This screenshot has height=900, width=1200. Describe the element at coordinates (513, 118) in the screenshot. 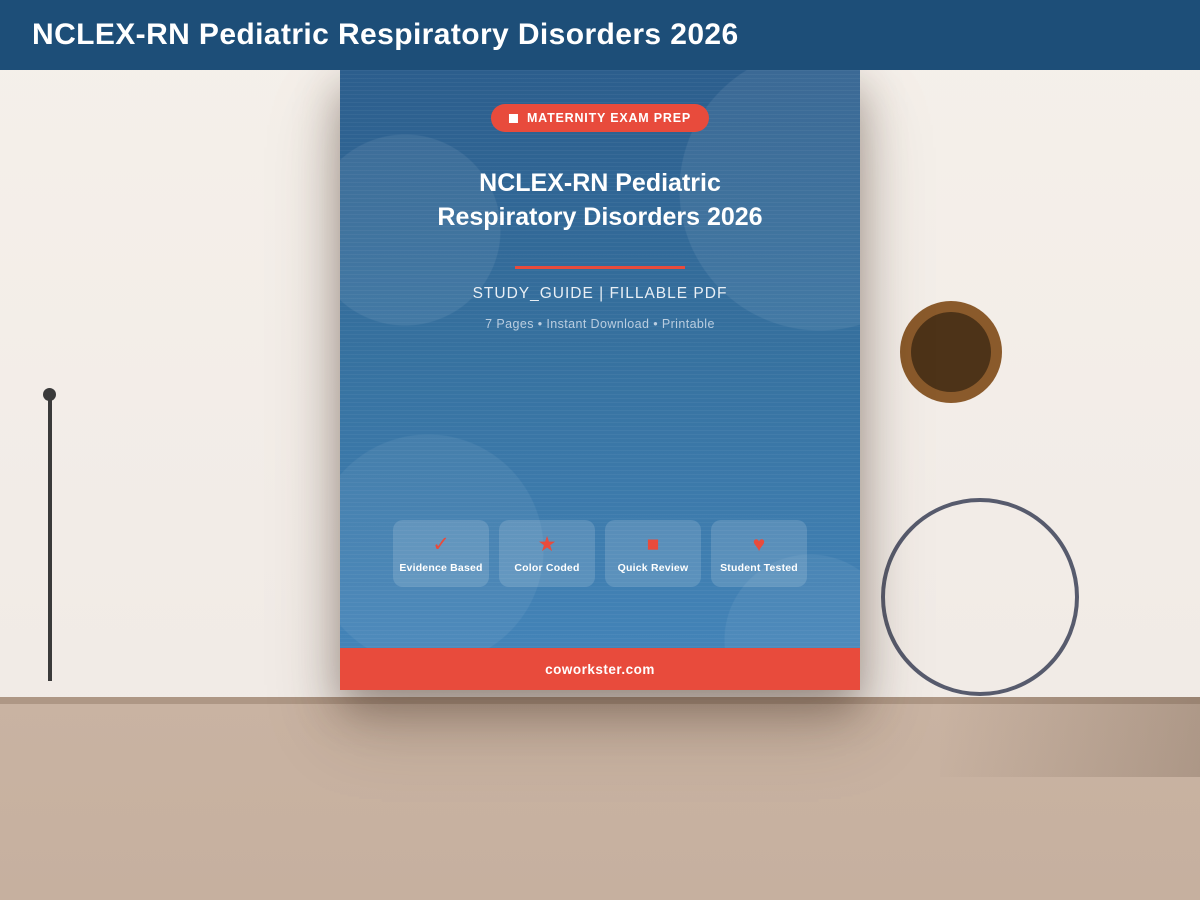

I see `square-icon` at that location.